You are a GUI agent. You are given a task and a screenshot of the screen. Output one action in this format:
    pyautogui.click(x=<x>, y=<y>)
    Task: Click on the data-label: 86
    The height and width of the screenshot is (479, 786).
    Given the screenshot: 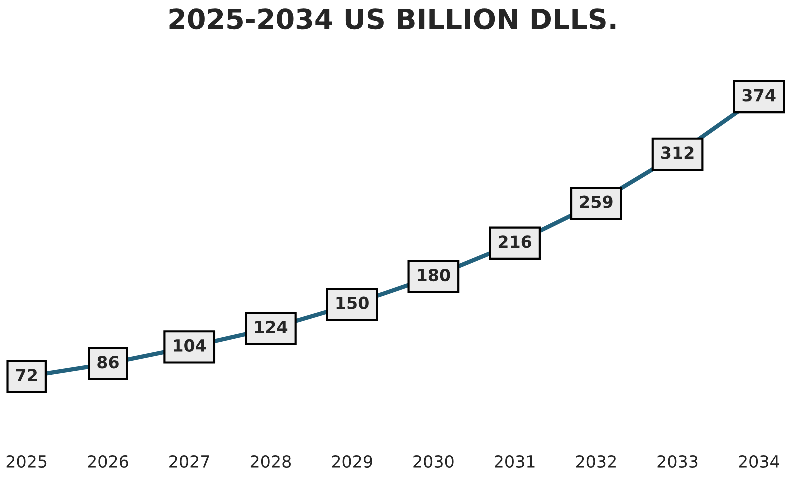 What is the action you would take?
    pyautogui.click(x=108, y=362)
    